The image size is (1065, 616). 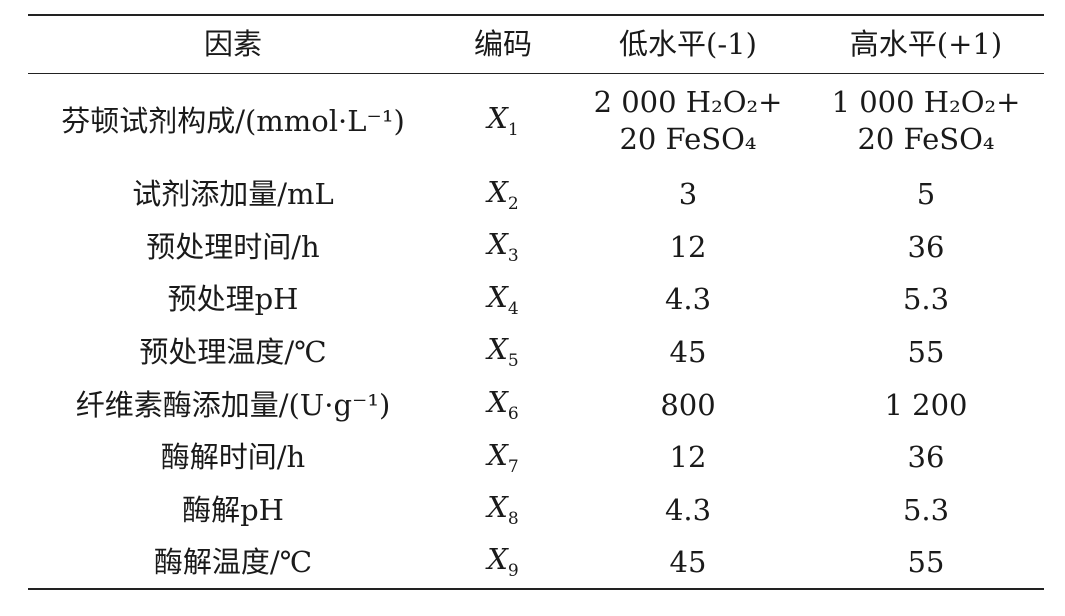 I want to click on high-level-line-1: 1 000 H₂O₂+, so click(x=926, y=101).